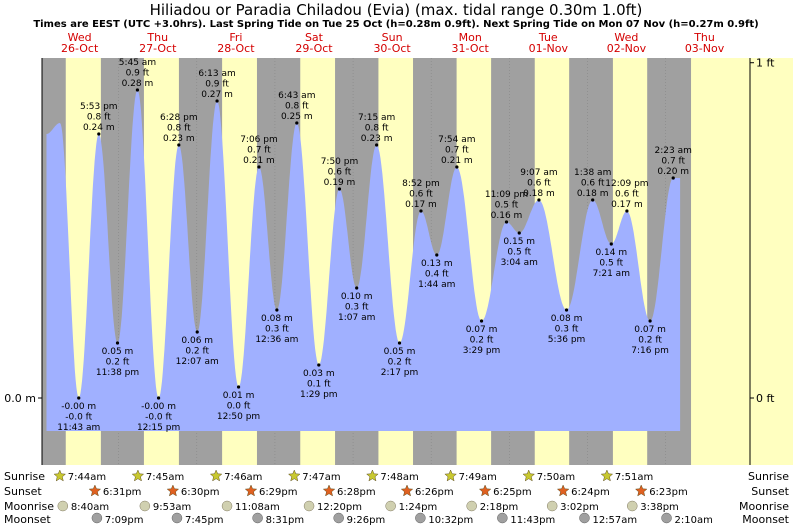 The image size is (793, 525). What do you see at coordinates (765, 519) in the screenshot?
I see `astro-row-label-right: Moonset` at bounding box center [765, 519].